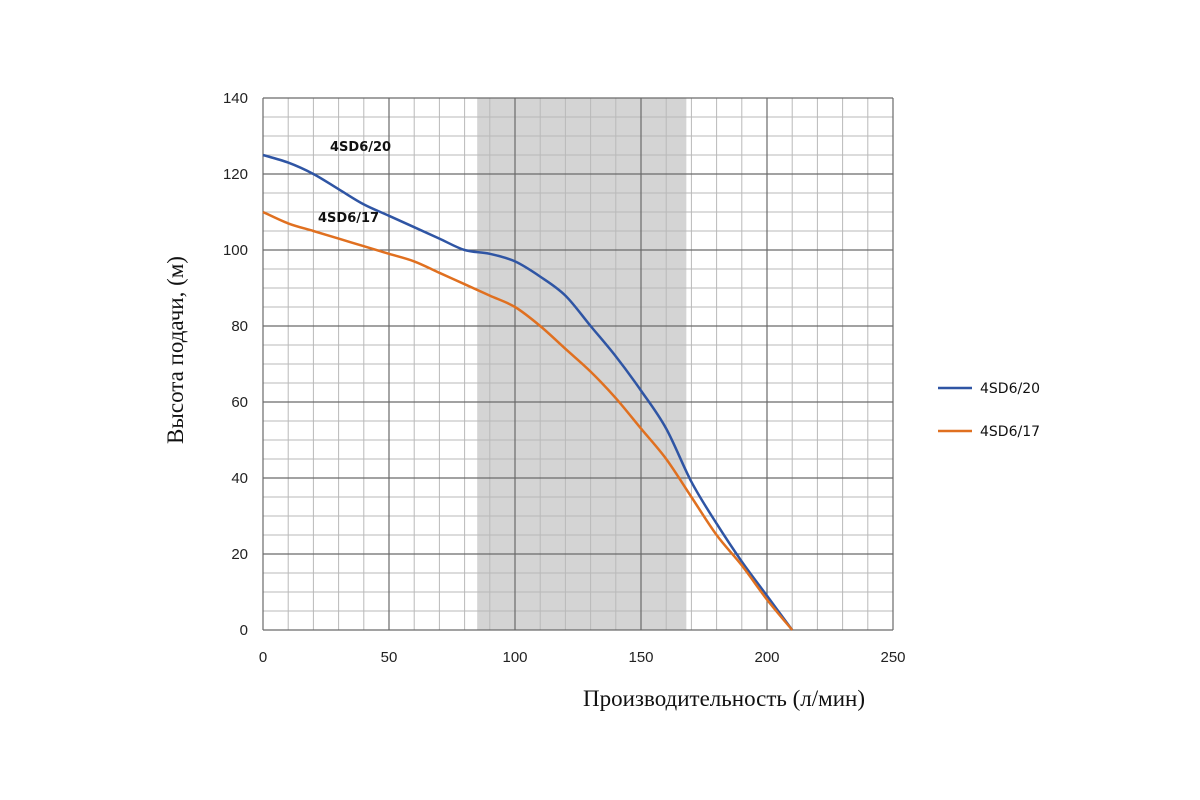 Image resolution: width=1200 pixels, height=800 pixels. I want to click on y-axis-title: Высота подачи, (м), so click(175, 350).